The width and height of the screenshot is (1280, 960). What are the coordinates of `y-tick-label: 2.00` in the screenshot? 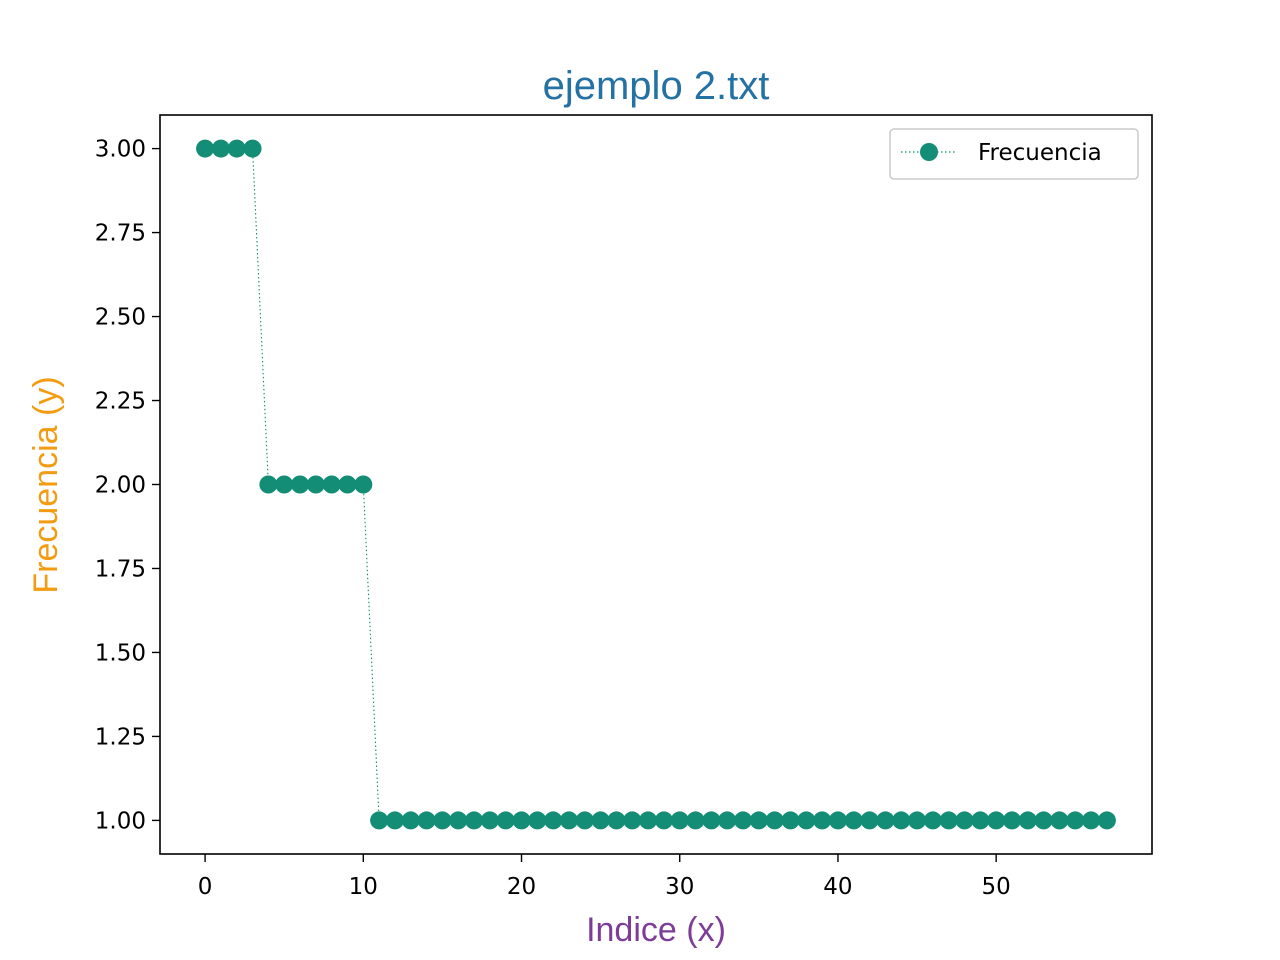 It's located at (120, 486).